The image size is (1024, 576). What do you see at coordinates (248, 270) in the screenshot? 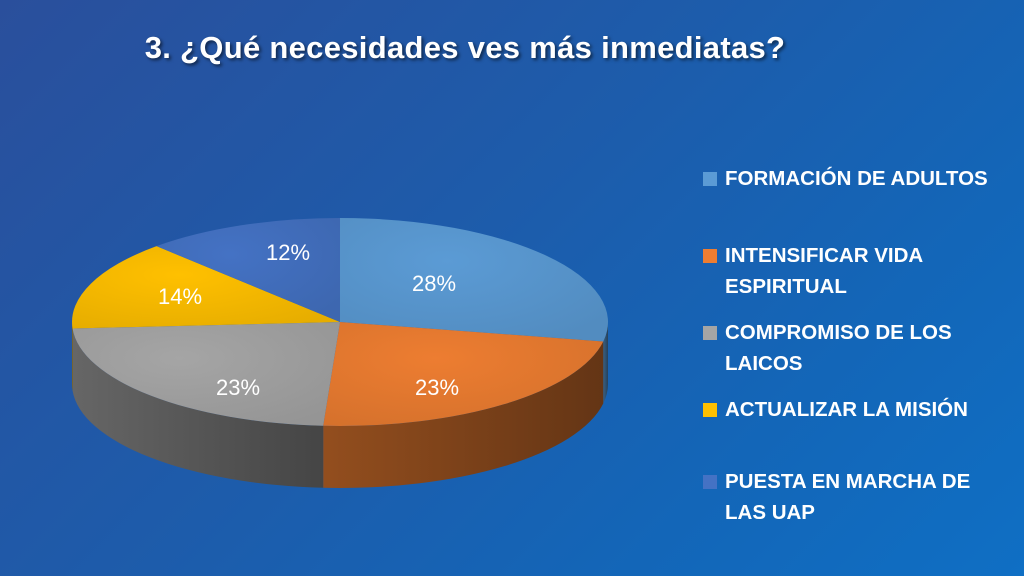
I see `pie-slice-uap` at bounding box center [248, 270].